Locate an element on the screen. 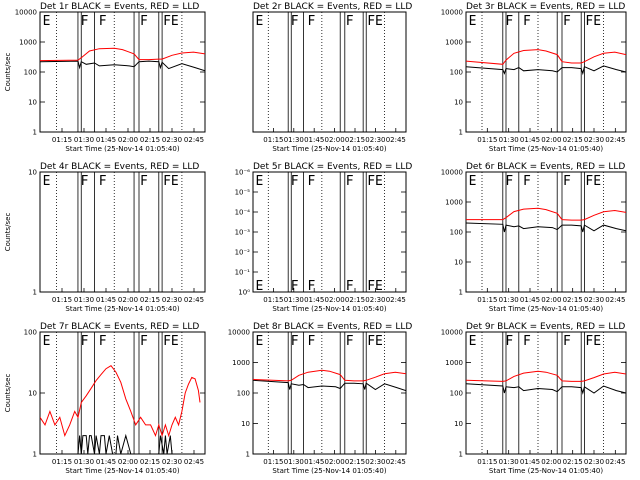 The height and width of the screenshot is (480, 640). y-tick-label: 10⁻¹ is located at coordinates (243, 273).